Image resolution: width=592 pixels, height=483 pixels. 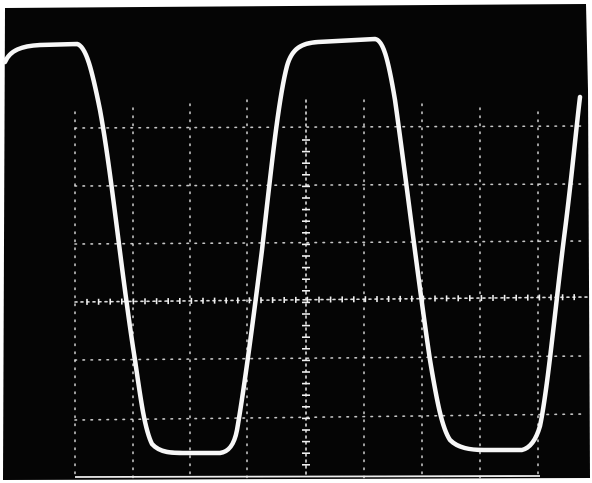 I want to click on graticule-bottom-edge, so click(x=307, y=476).